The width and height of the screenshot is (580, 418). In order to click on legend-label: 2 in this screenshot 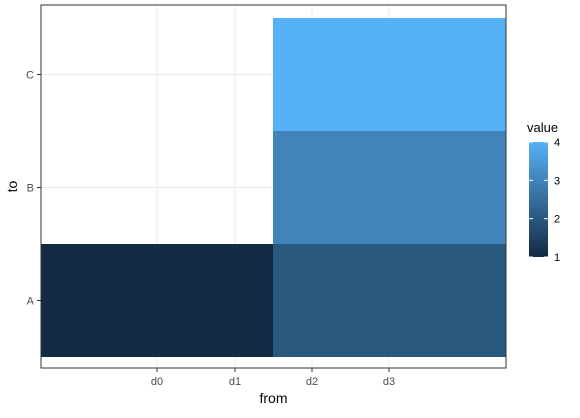, I will do `click(557, 220)`.